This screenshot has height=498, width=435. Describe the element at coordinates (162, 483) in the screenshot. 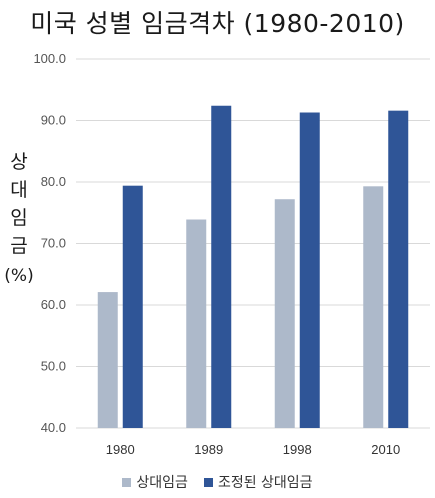

I see `legend-label-relative-wage: 상대임금` at that location.